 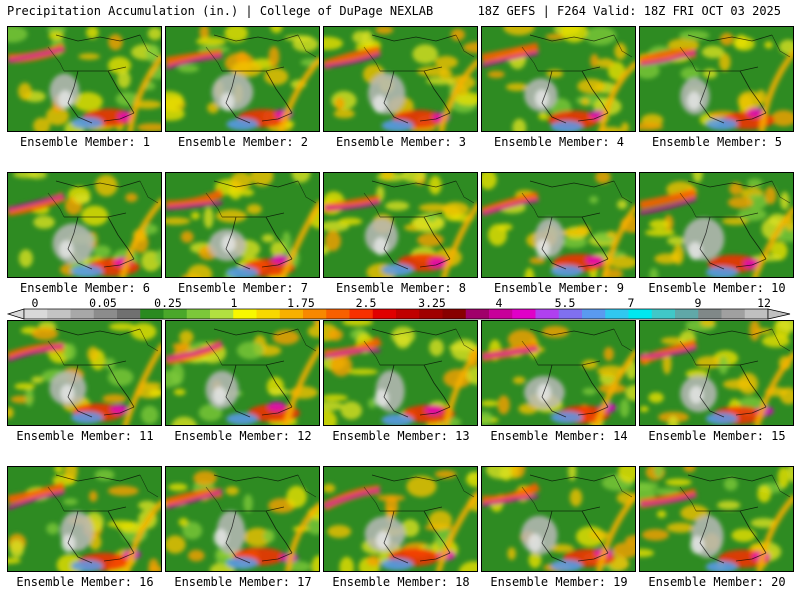 What do you see at coordinates (15, 314) in the screenshot?
I see `colorbar-min-arrow` at bounding box center [15, 314].